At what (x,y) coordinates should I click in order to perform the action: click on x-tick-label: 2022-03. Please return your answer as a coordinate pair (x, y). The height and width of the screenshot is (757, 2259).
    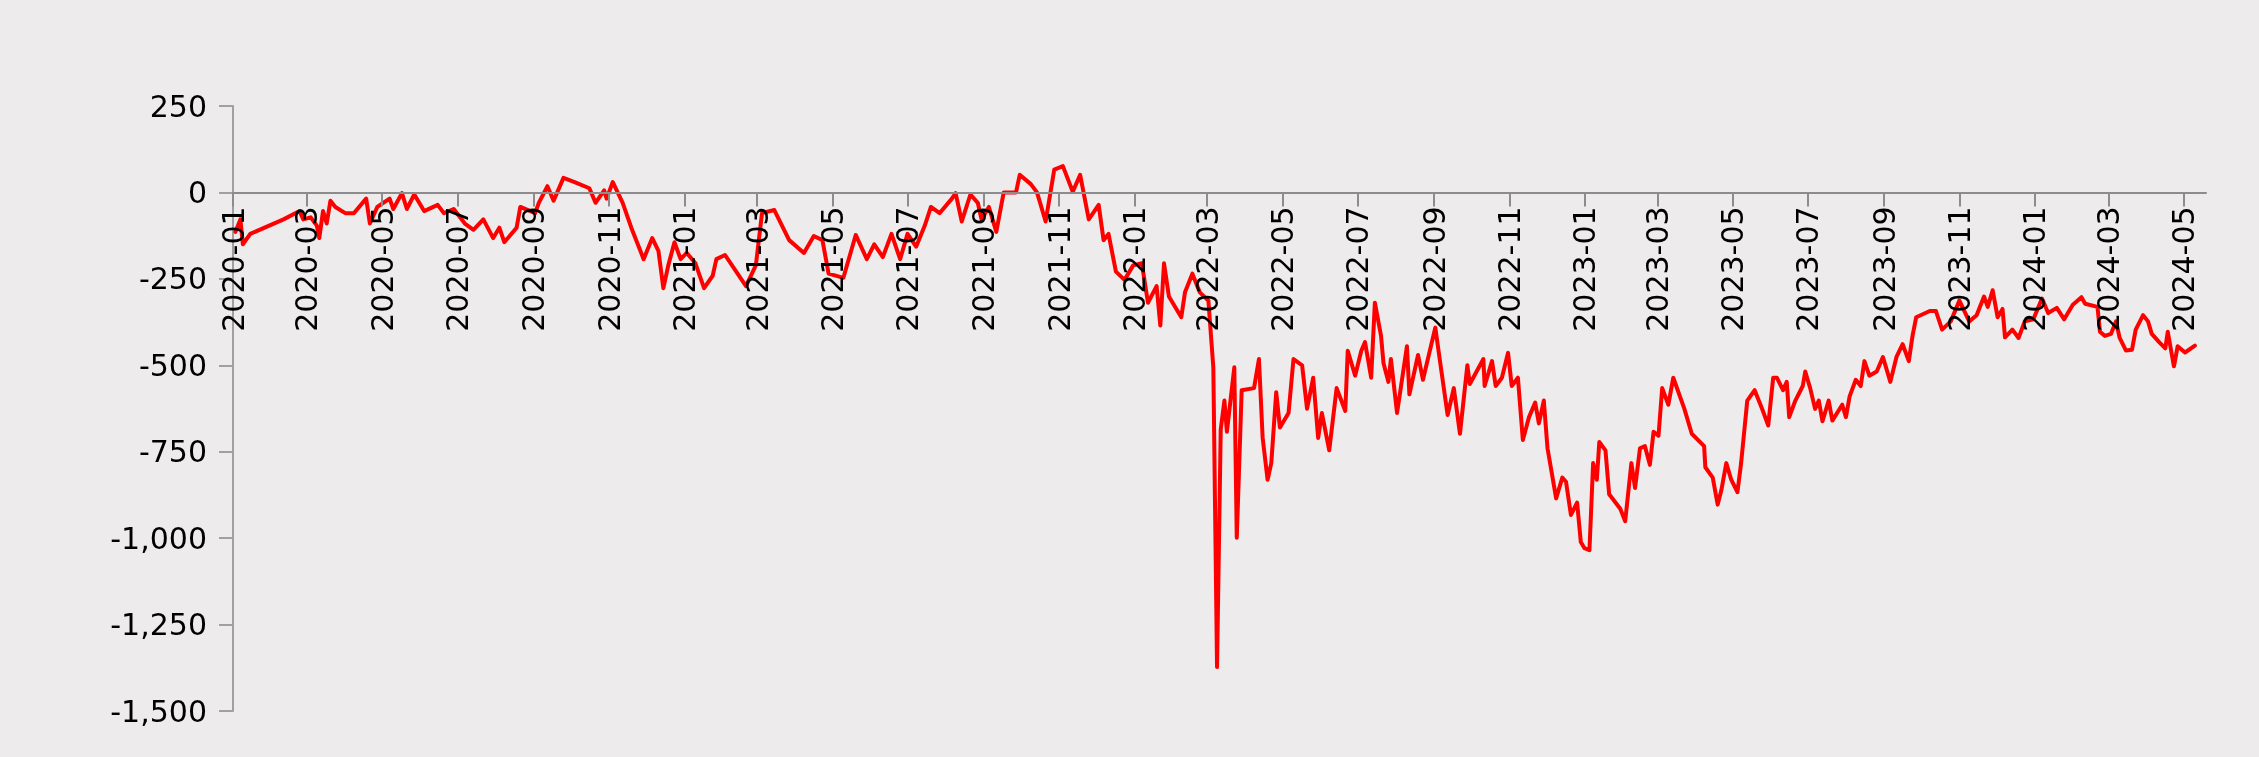
    Looking at the image, I should click on (1207, 269).